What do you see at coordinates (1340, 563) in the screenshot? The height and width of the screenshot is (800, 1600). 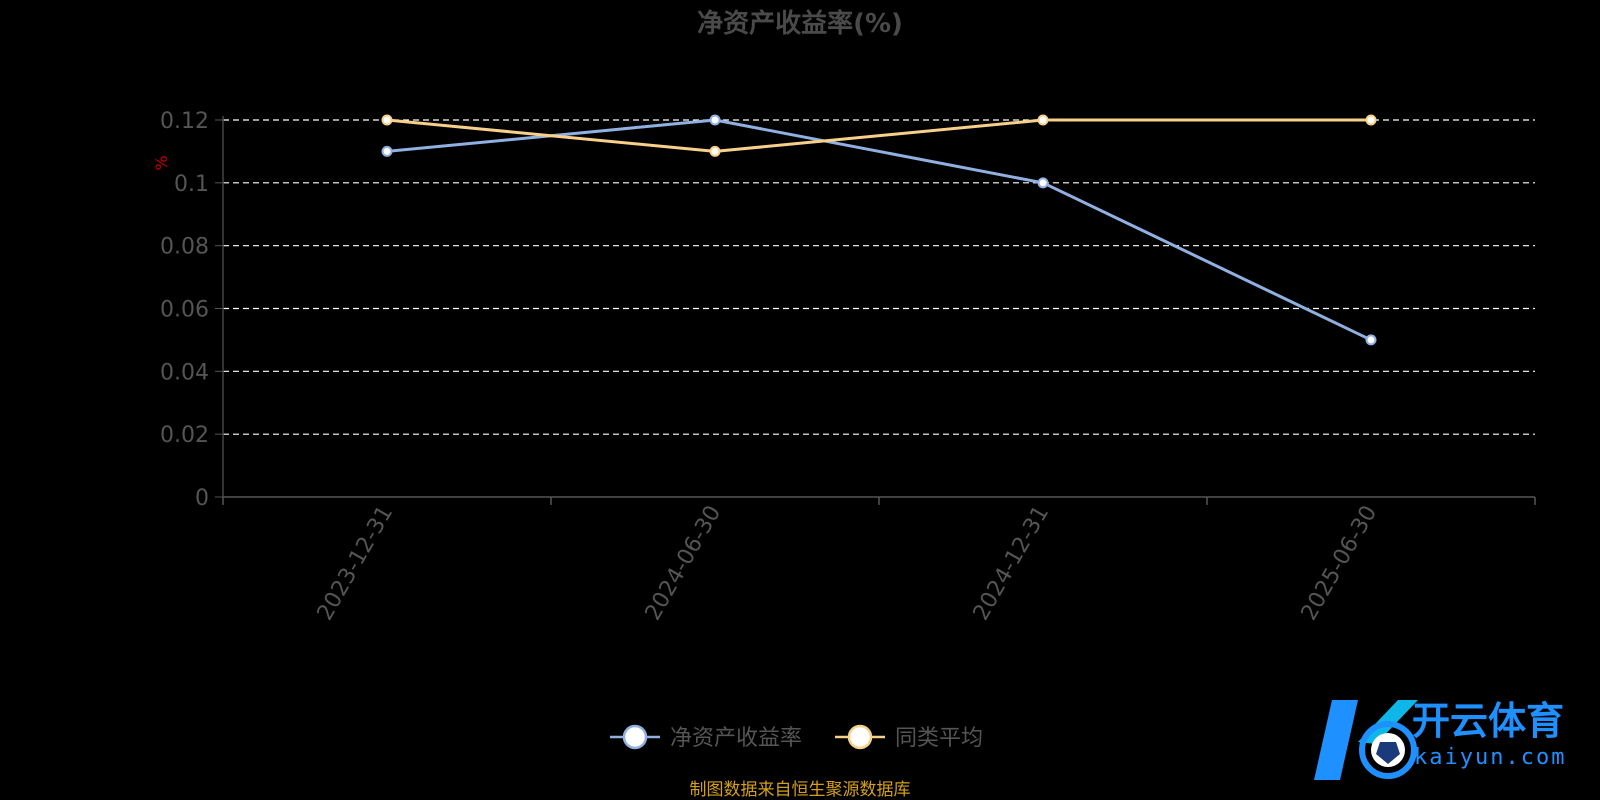 I see `x-tick-label: 2025-06-30` at bounding box center [1340, 563].